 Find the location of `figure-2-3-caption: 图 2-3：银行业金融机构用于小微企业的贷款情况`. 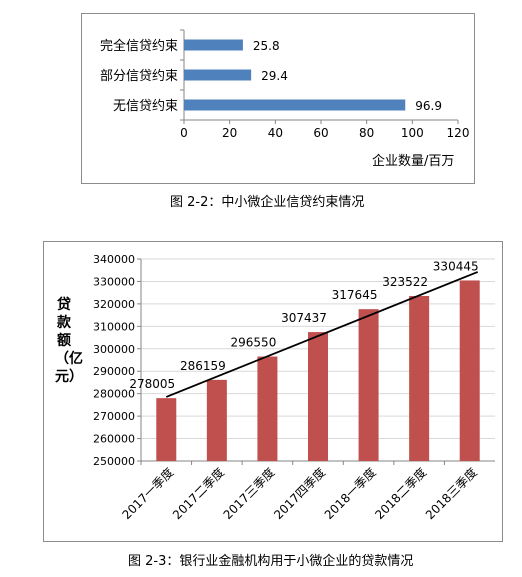

figure-2-3-caption: 图 2-3：银行业金融机构用于小微企业的贷款情况 is located at coordinates (271, 561).